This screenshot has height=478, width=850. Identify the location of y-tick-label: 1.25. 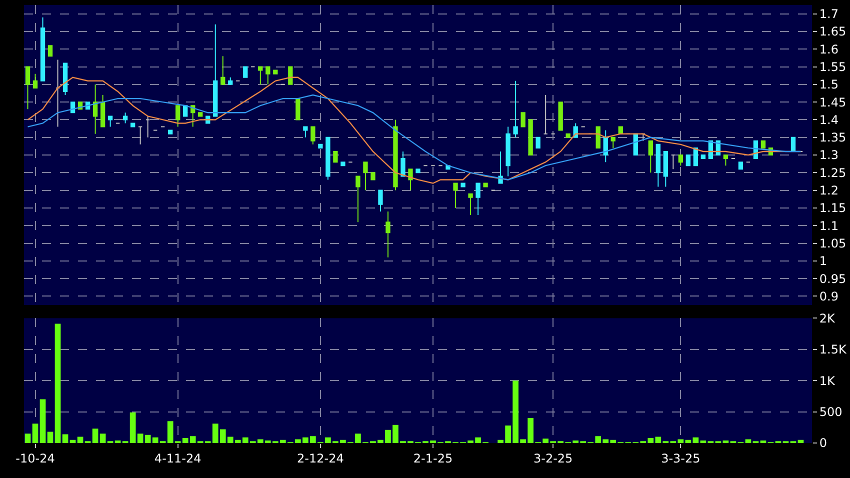
(832, 173).